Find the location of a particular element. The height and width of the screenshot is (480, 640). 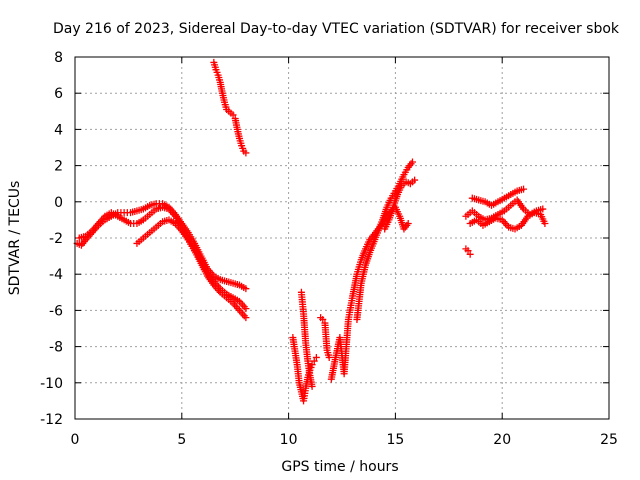

y-axis-label: SDTVAR / TECUs is located at coordinates (15, 238).